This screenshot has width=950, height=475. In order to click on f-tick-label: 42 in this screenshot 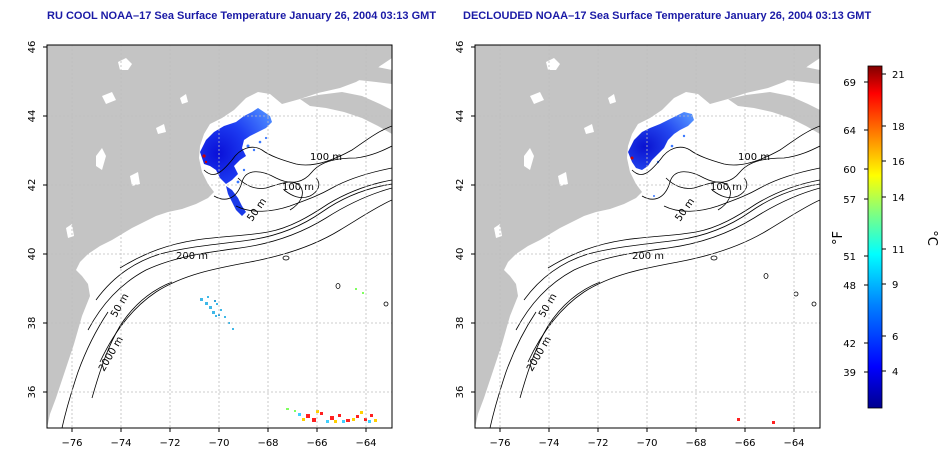, I will do `click(849, 344)`.